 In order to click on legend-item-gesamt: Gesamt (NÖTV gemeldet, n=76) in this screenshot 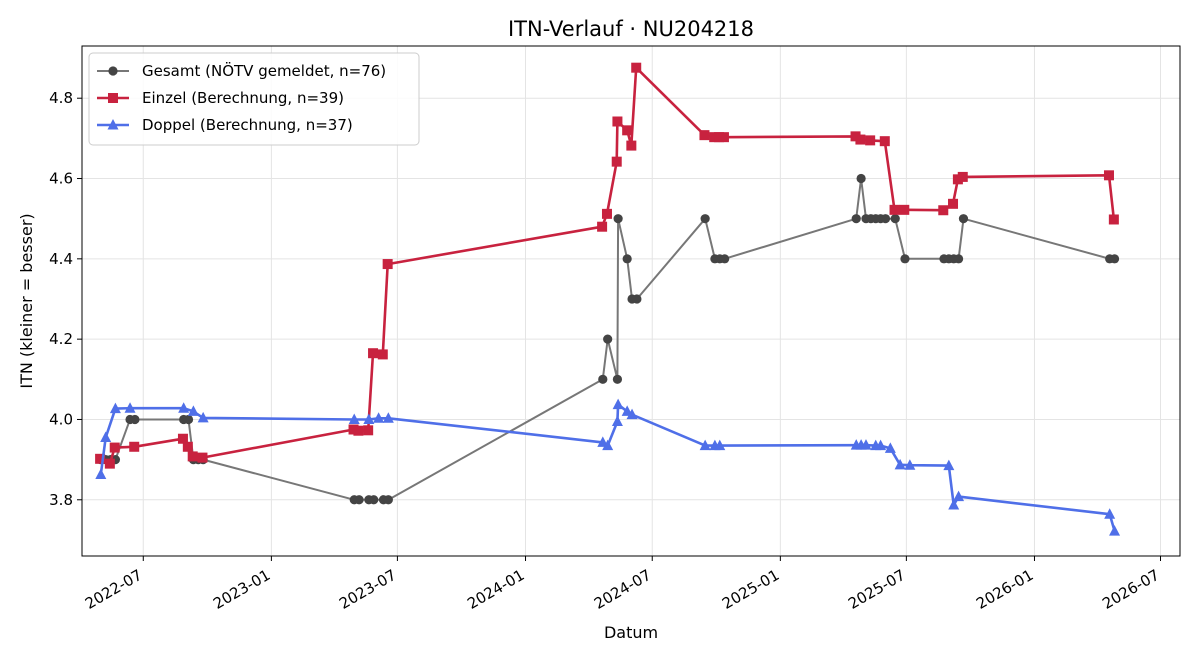, I will do `click(241, 70)`.